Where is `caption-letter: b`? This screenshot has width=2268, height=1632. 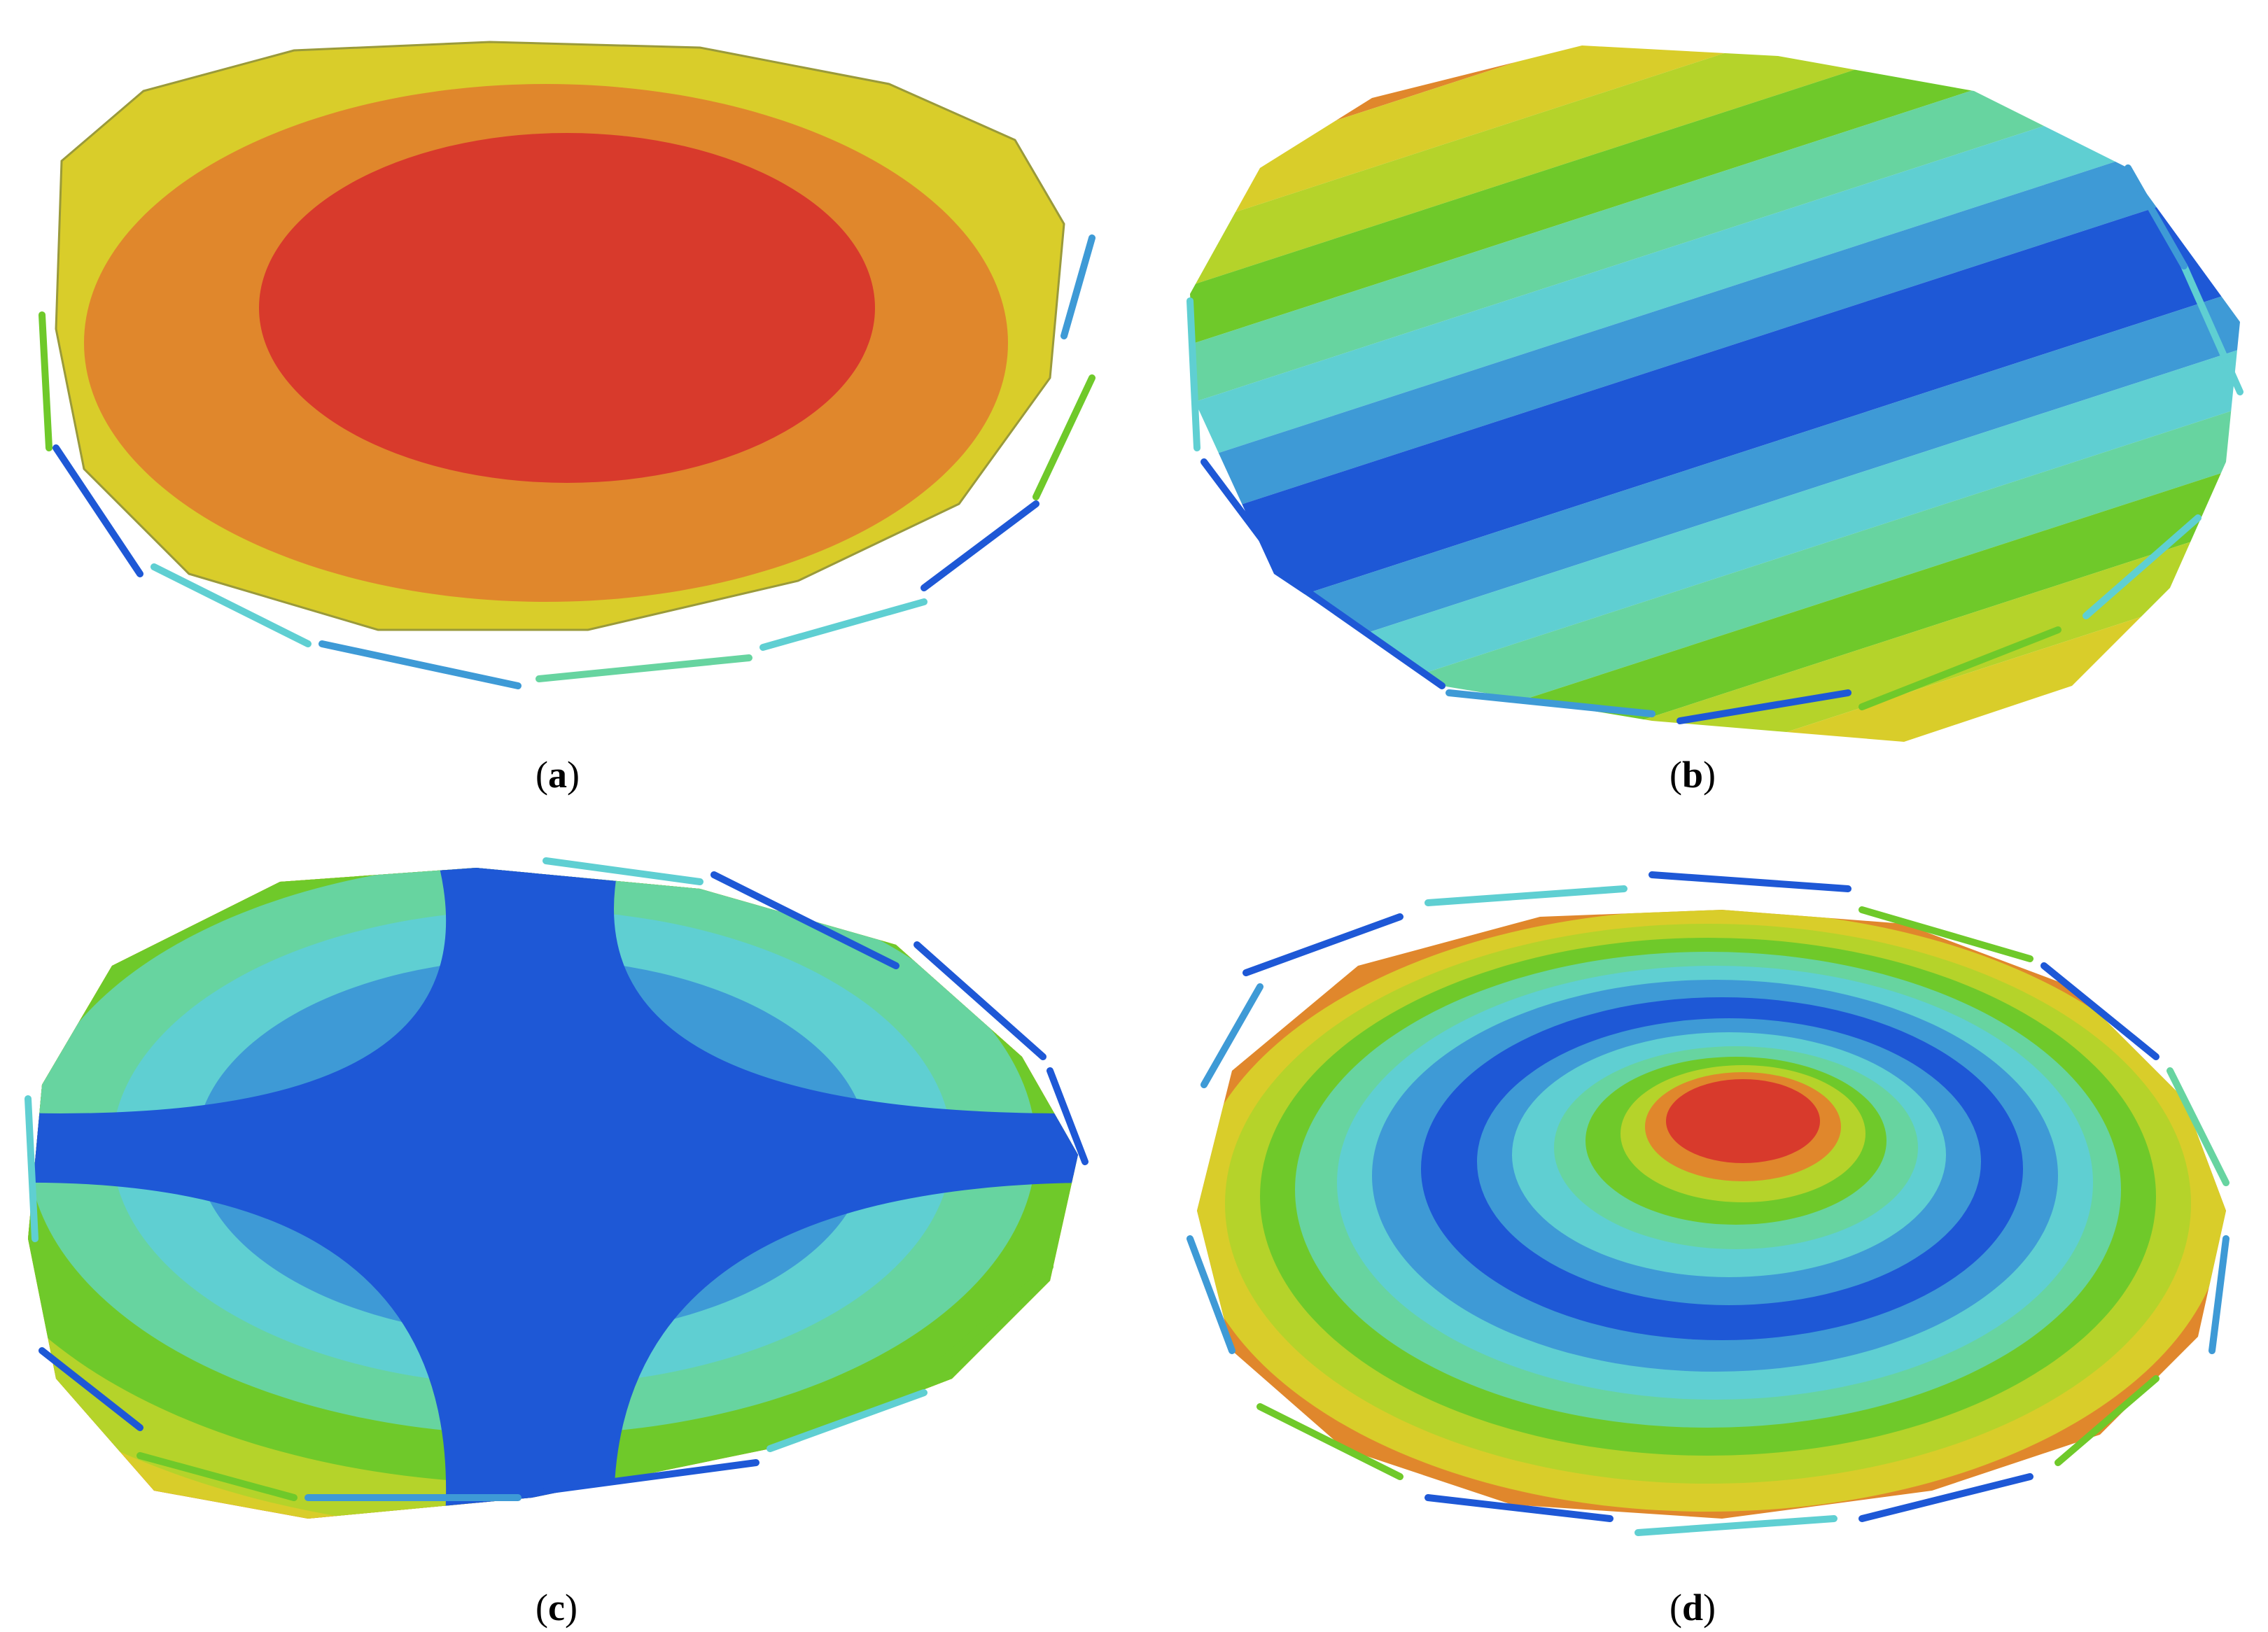
caption-letter: b is located at coordinates (1692, 775).